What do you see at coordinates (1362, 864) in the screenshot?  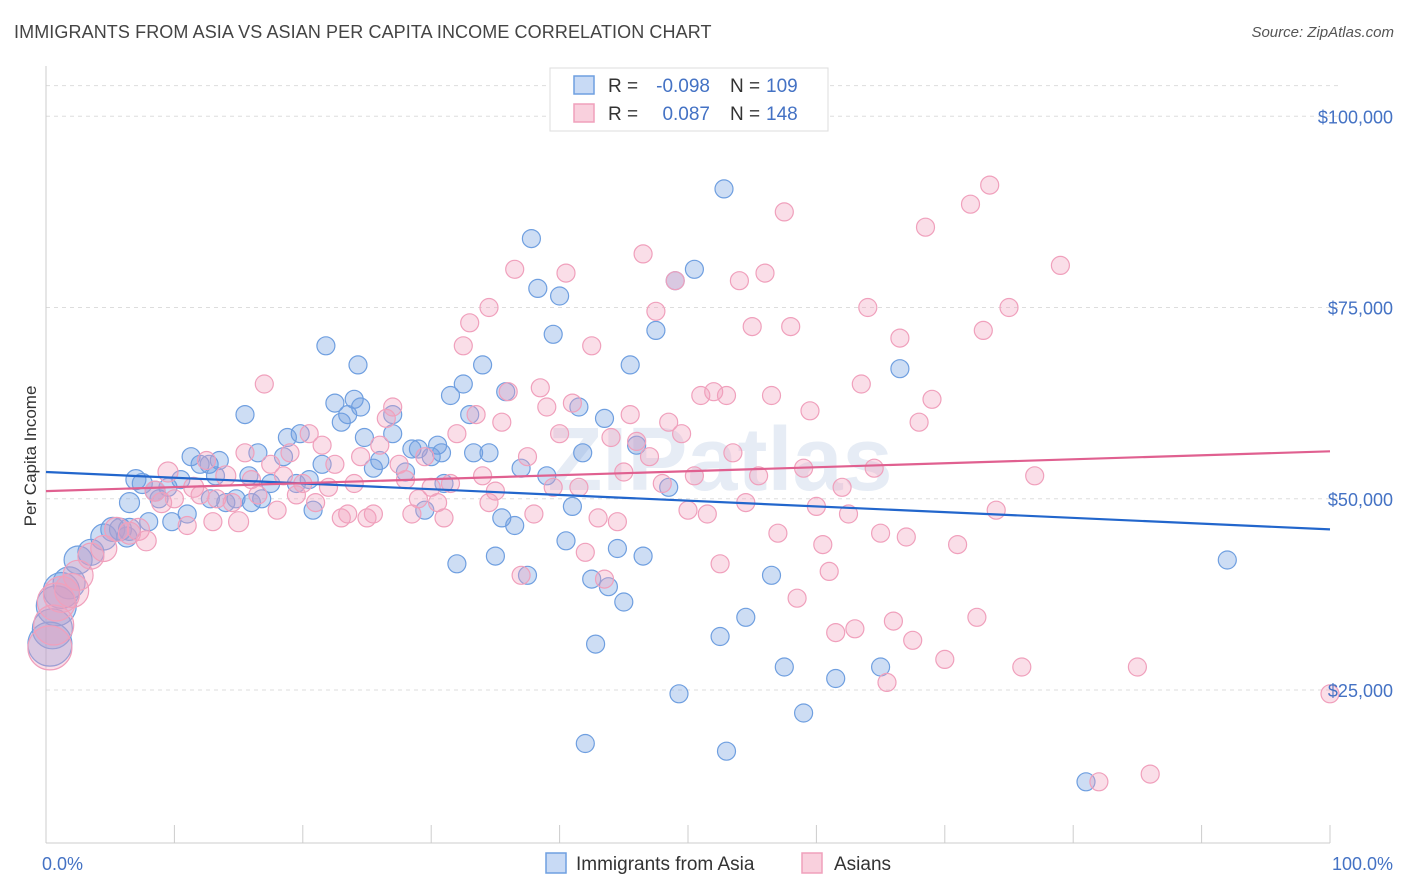 I see `x-tick-label-end: 100.0%` at bounding box center [1362, 864].